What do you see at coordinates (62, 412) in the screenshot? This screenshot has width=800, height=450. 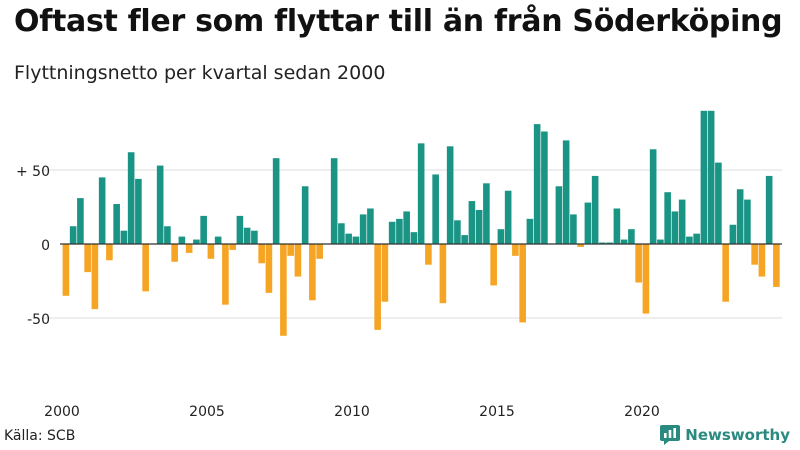 I see `x-tick-label: 2000` at bounding box center [62, 412].